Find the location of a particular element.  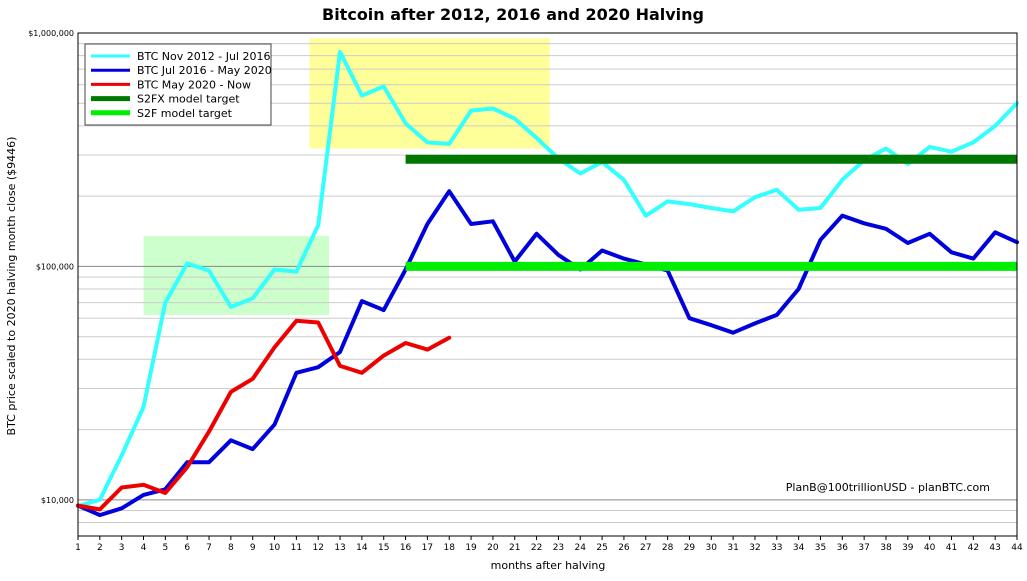

legend-label: BTC May 2020 - Now is located at coordinates (194, 84).